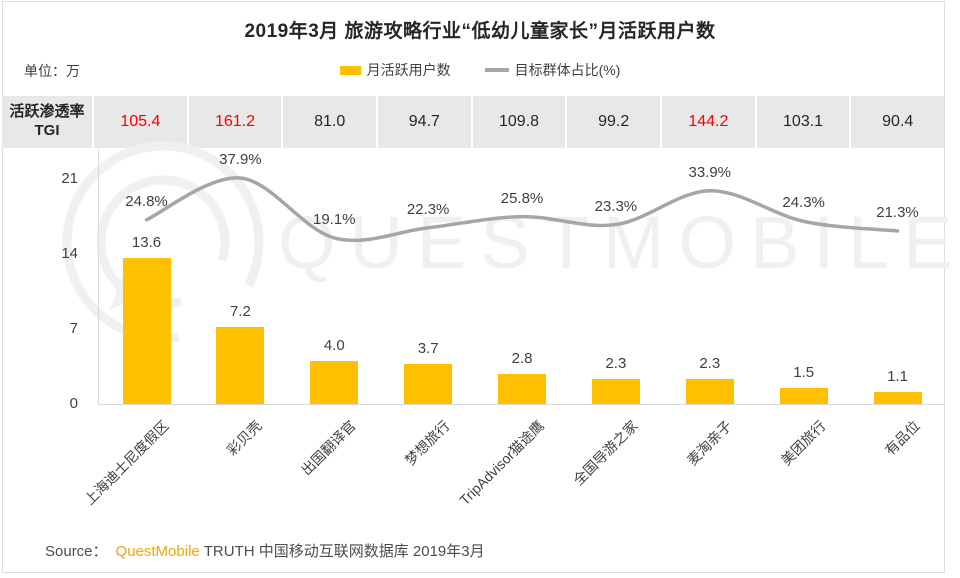 The image size is (960, 578). What do you see at coordinates (496, 70) in the screenshot?
I see `line-swatch-icon` at bounding box center [496, 70].